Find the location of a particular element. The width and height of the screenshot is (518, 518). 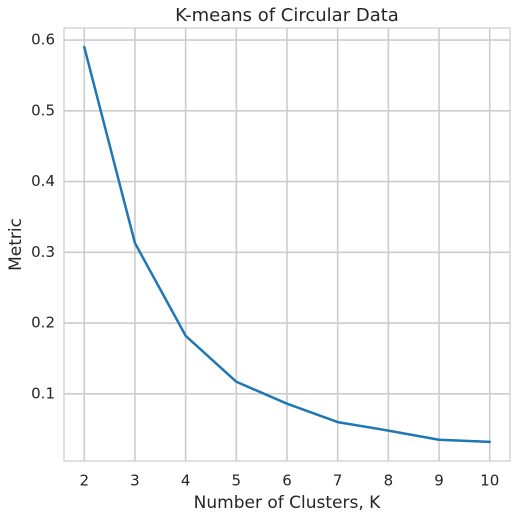

x-tick-labels: 2 3 4 5 6 7 8 9 10 is located at coordinates (289, 481).